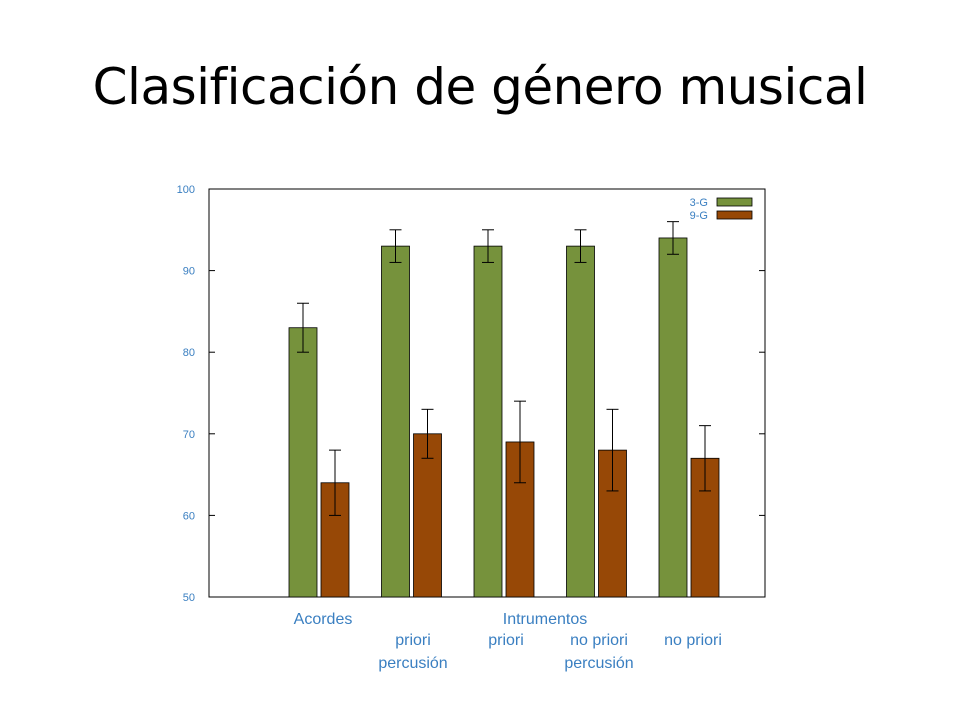  Describe the element at coordinates (699, 203) in the screenshot. I see `legend-label: 3-G` at that location.